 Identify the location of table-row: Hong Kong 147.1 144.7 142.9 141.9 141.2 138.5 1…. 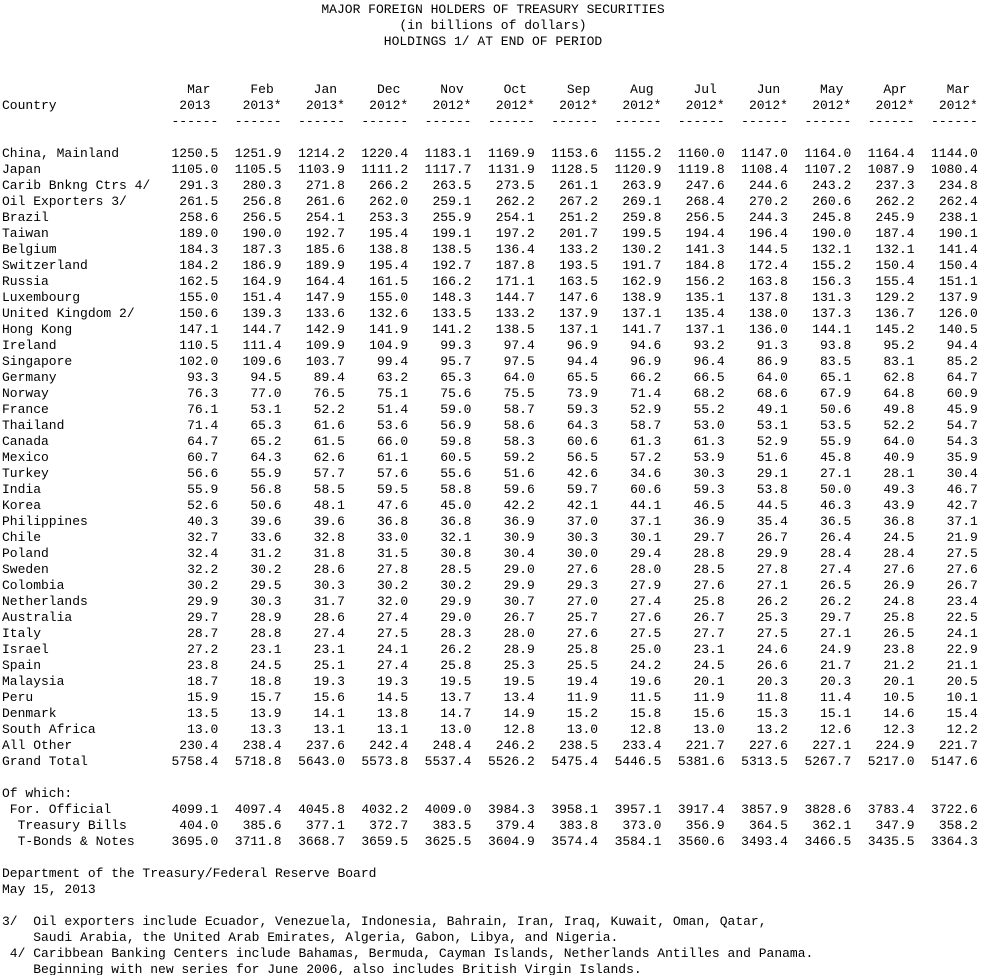
(493, 330).